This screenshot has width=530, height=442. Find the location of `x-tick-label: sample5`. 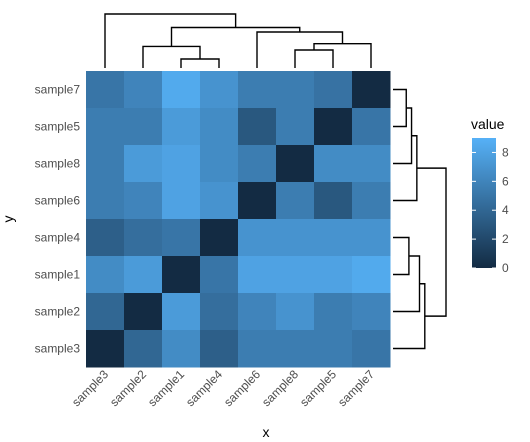

x-tick-label: sample5 is located at coordinates (318, 388).